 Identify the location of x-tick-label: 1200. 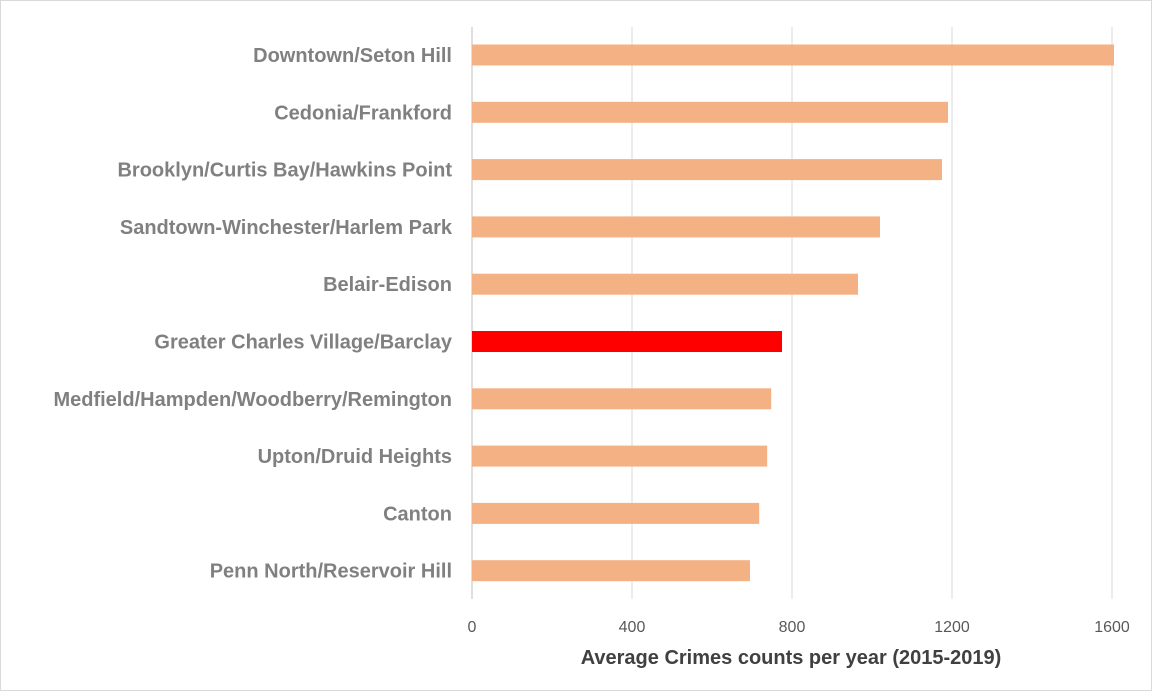
(952, 627).